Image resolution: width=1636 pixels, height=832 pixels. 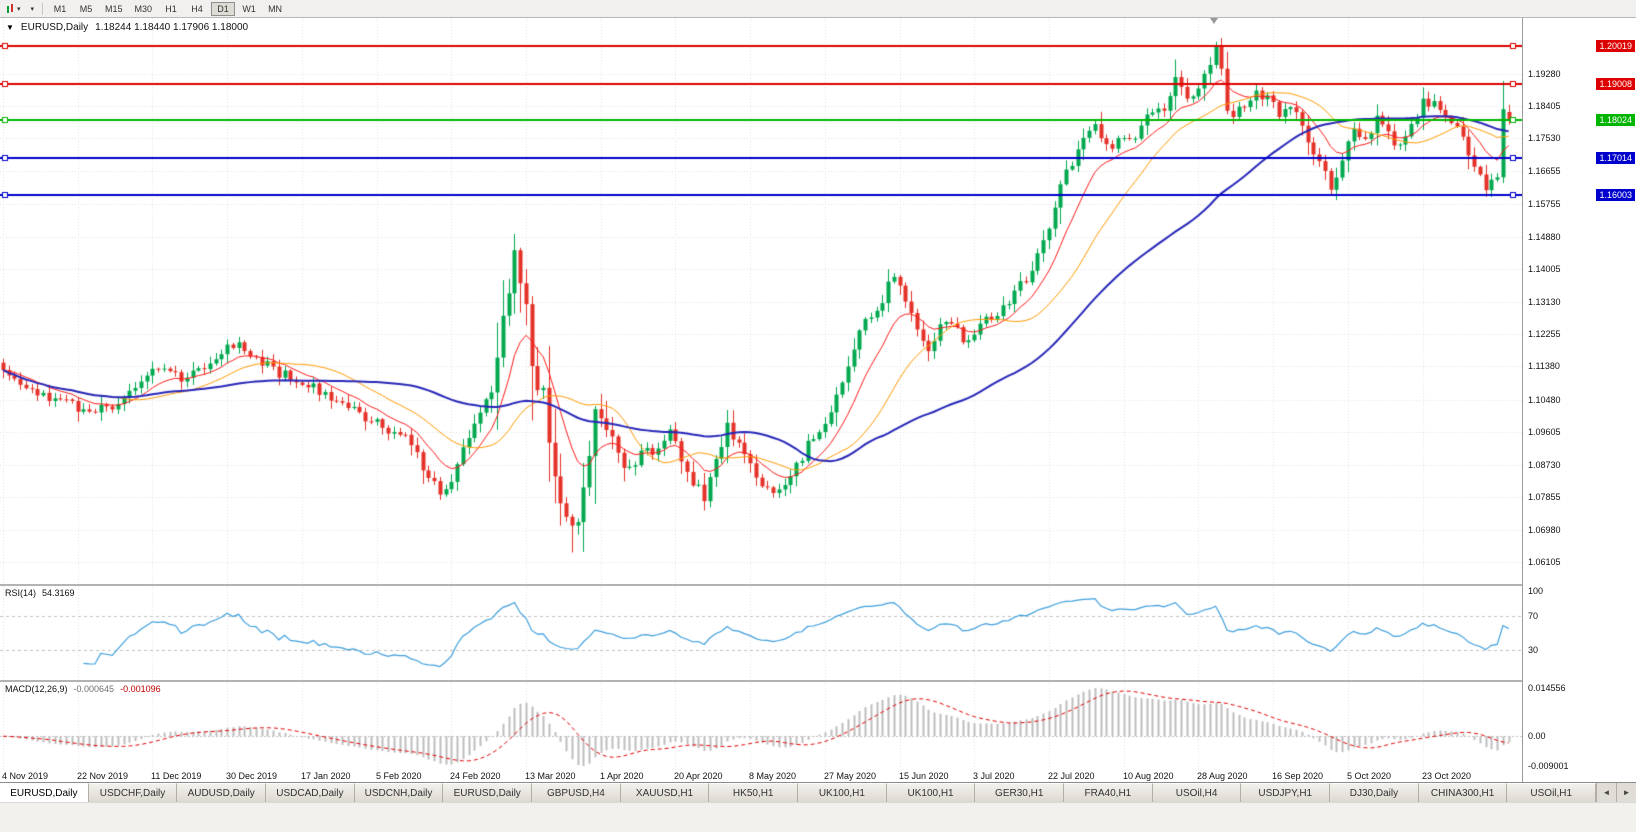 What do you see at coordinates (475, 776) in the screenshot?
I see `date-label: 24 Feb 2020` at bounding box center [475, 776].